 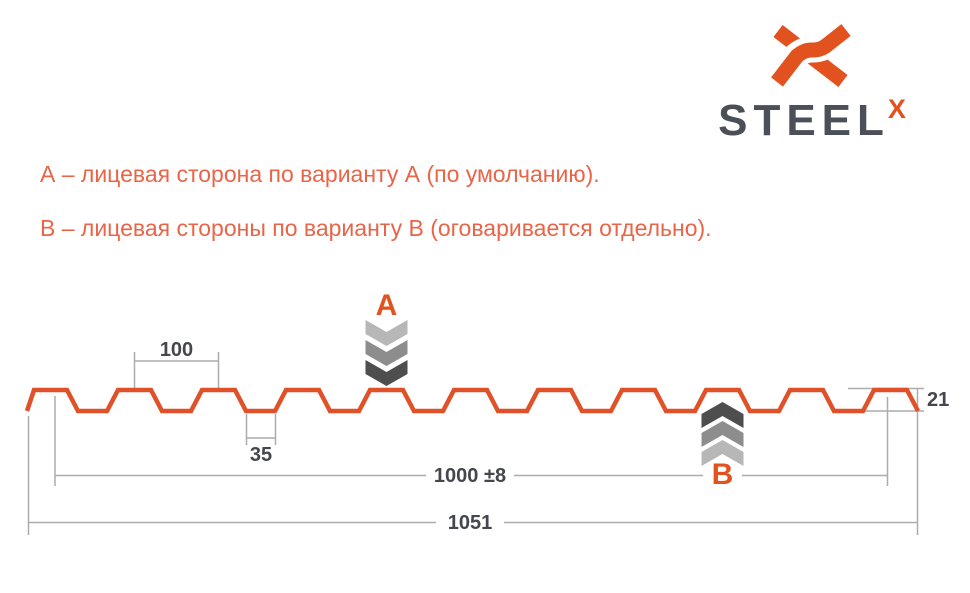 I want to click on marker-b-mask, so click(x=722, y=478).